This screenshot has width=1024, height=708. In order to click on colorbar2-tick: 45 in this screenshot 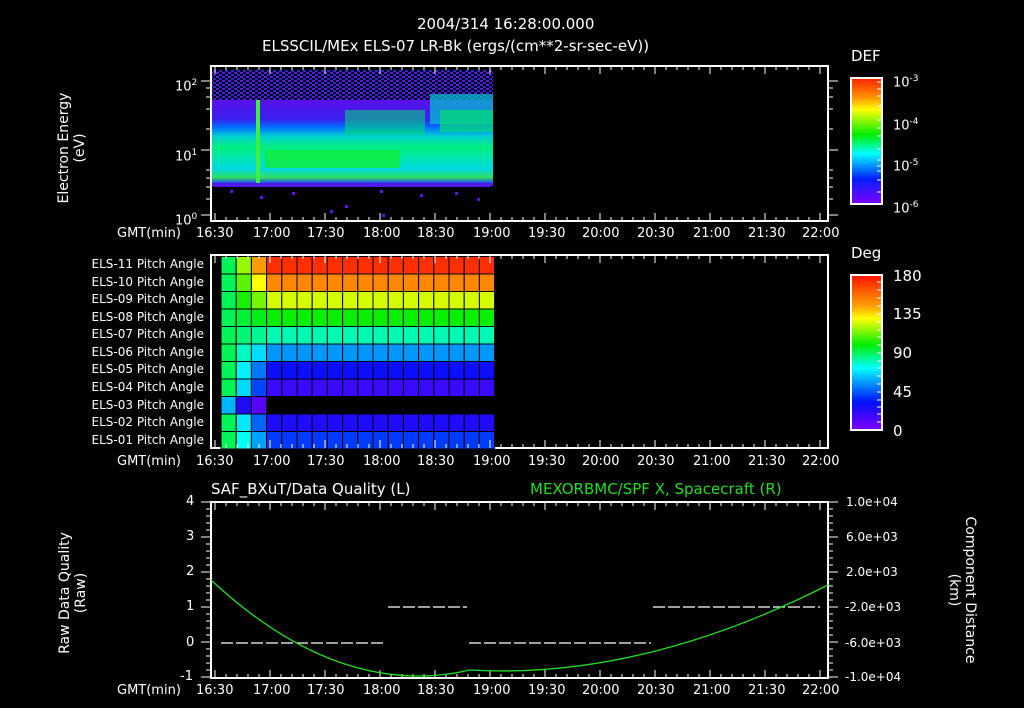, I will do `click(903, 392)`.